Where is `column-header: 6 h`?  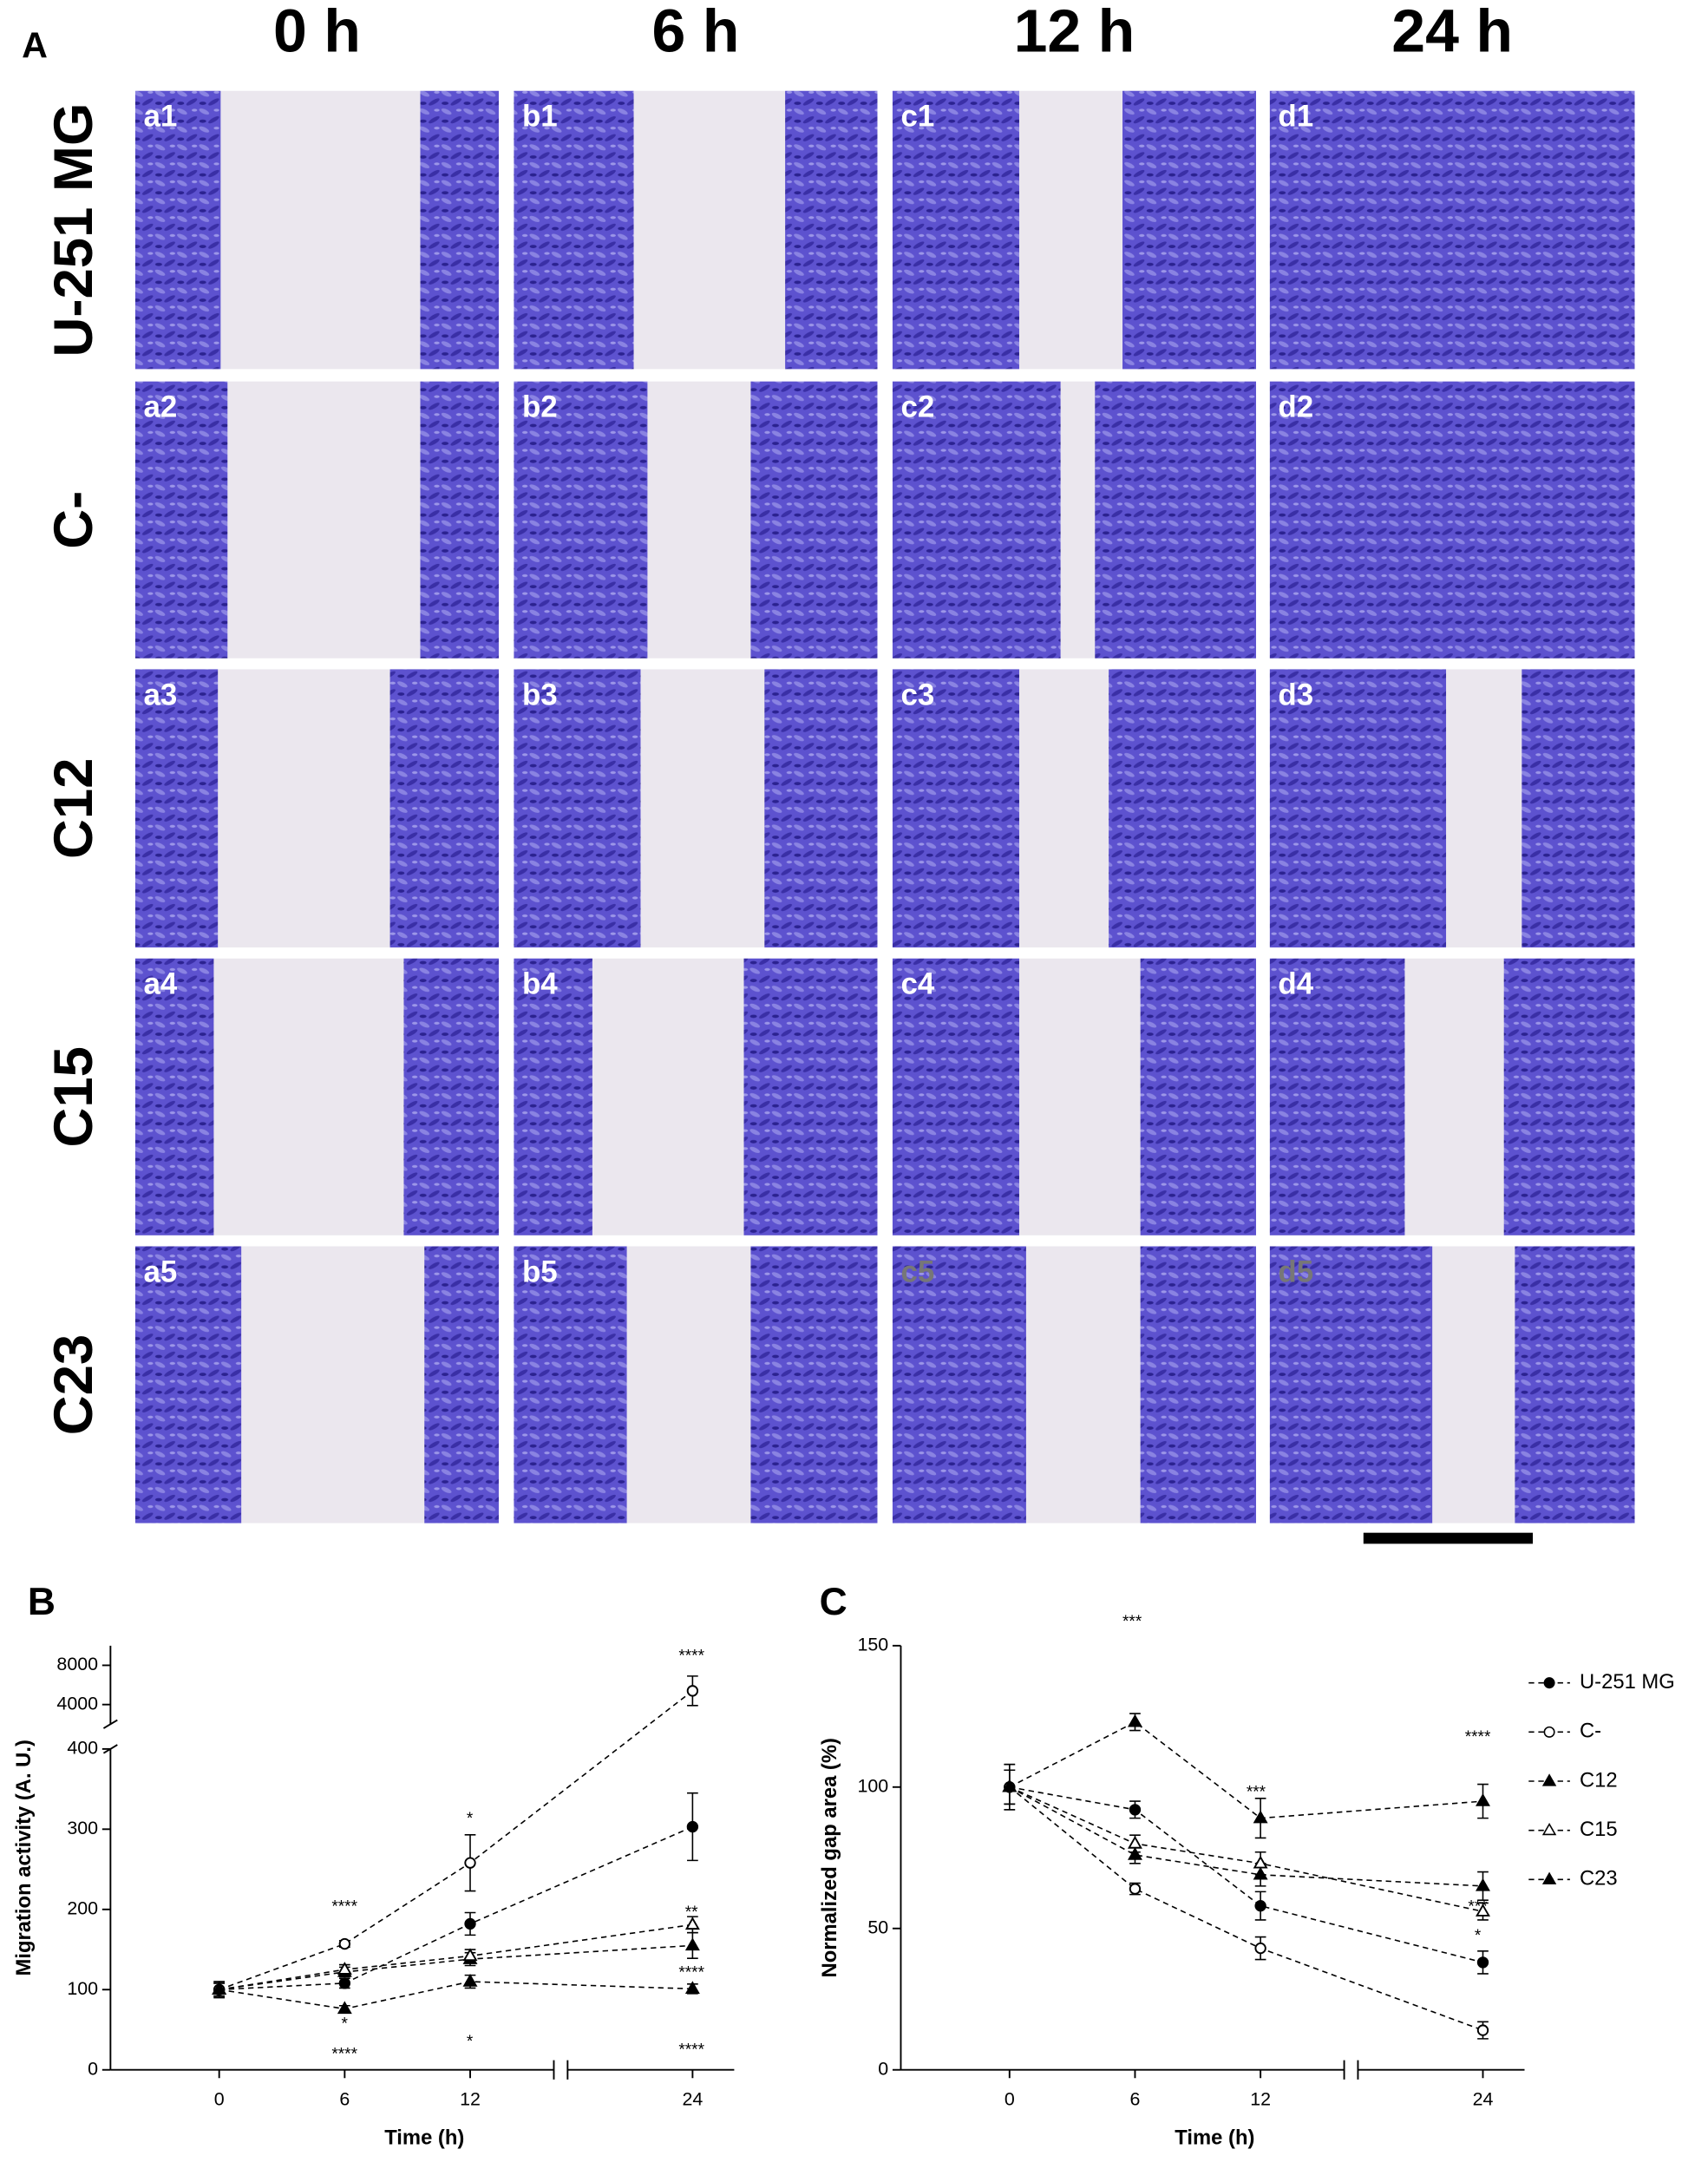 column-header: 6 h is located at coordinates (696, 32).